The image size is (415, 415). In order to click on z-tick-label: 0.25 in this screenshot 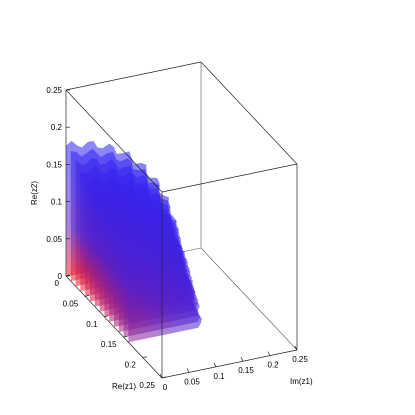, I will do `click(54, 90)`.